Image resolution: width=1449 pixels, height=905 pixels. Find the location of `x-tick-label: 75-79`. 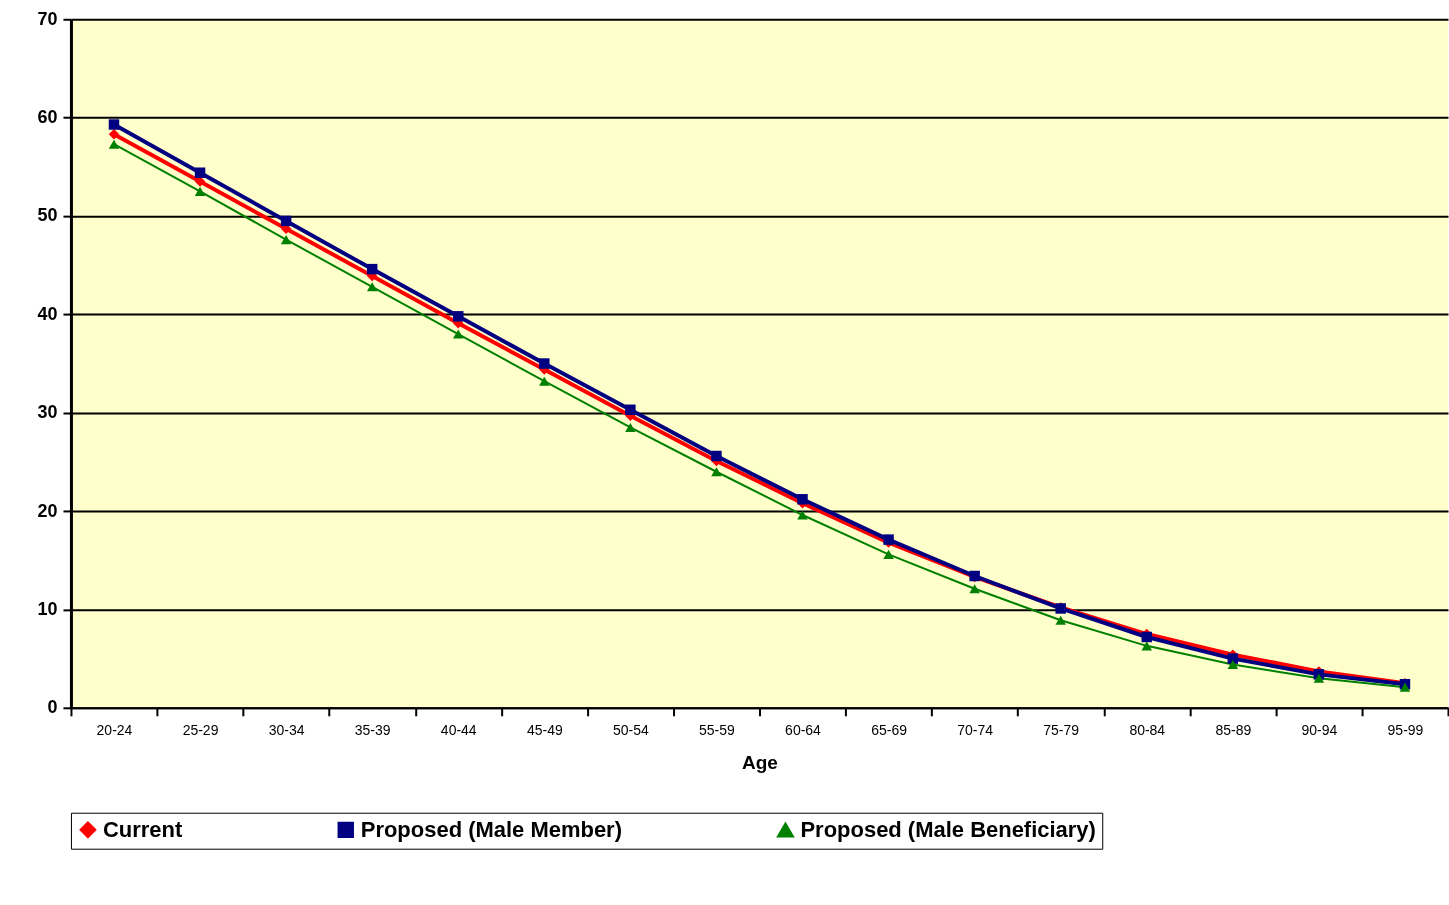

x-tick-label: 75-79 is located at coordinates (1061, 730).